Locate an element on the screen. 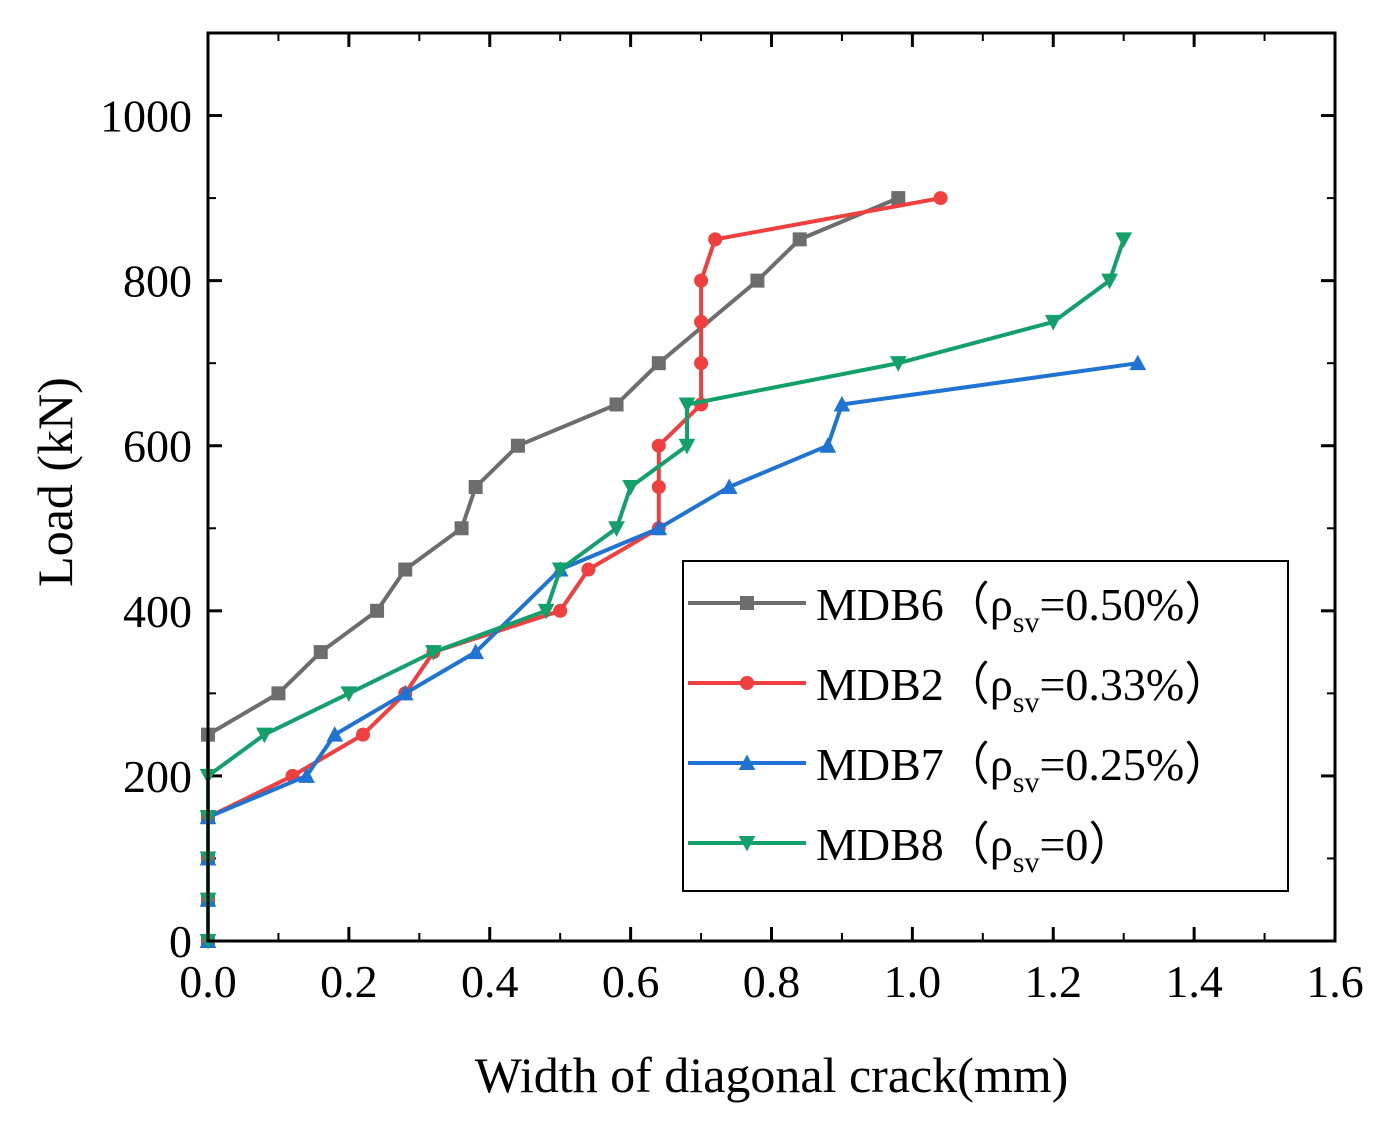  legend-label: MDB2（ρsv=0.33%） is located at coordinates (1023, 689).